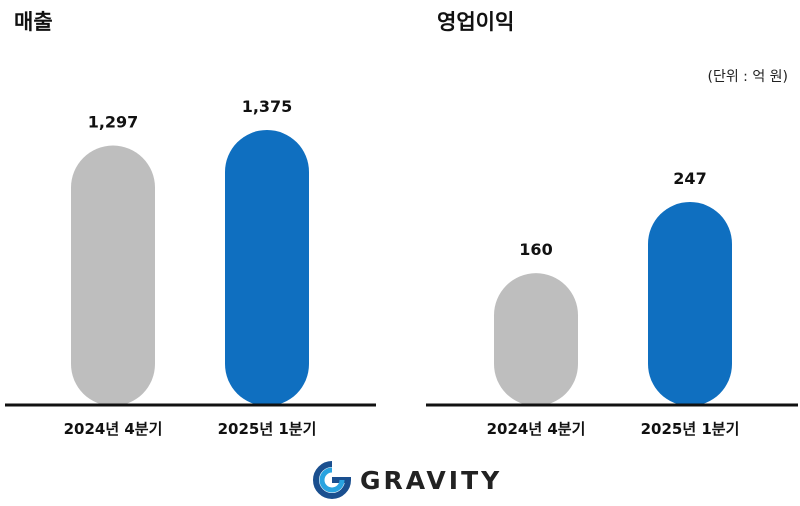  What do you see at coordinates (535, 249) in the screenshot?
I see `data-label: 160` at bounding box center [535, 249].